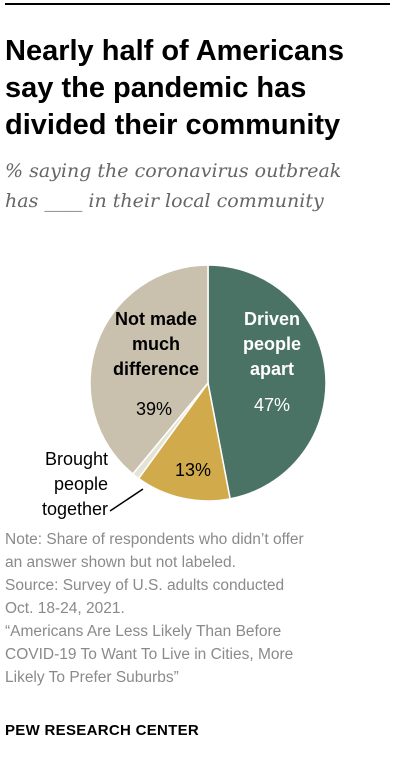  I want to click on source-line: Source: Survey of U.S. adults conducted, so click(145, 585).